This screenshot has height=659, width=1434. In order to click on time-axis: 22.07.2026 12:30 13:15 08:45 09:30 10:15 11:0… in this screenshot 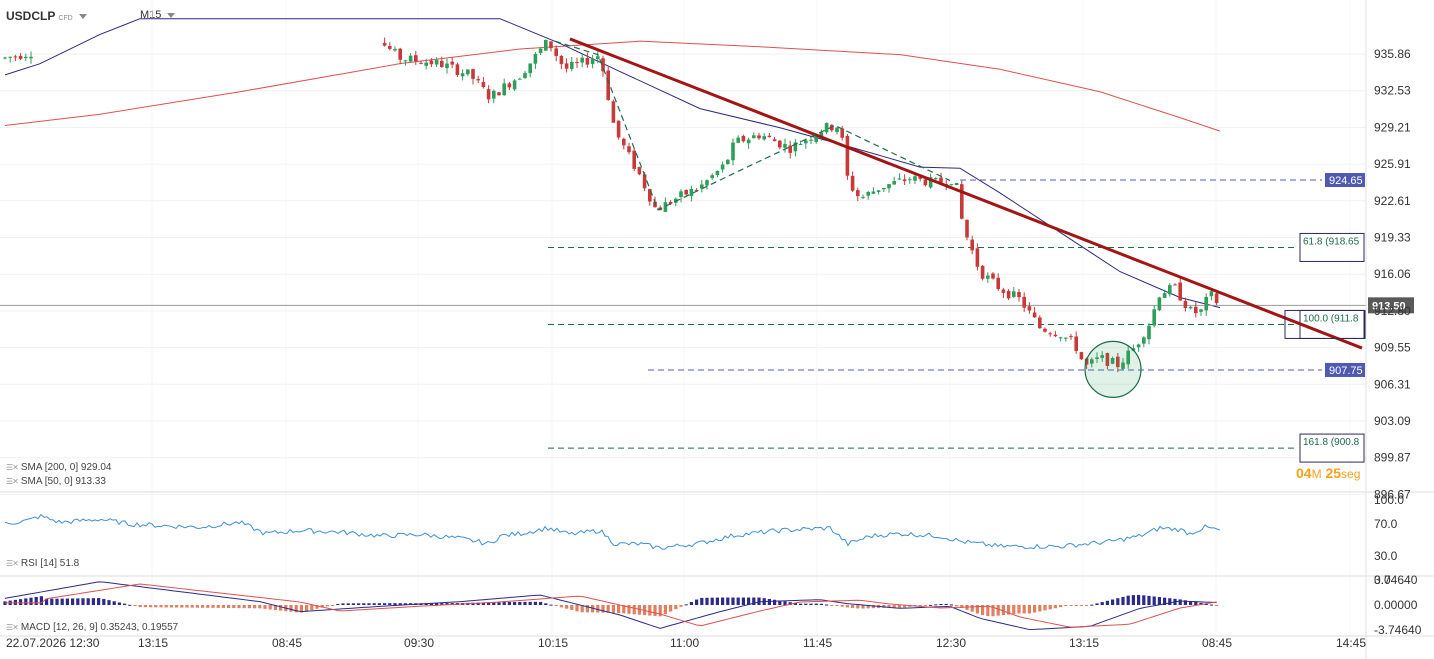, I will do `click(686, 643)`.